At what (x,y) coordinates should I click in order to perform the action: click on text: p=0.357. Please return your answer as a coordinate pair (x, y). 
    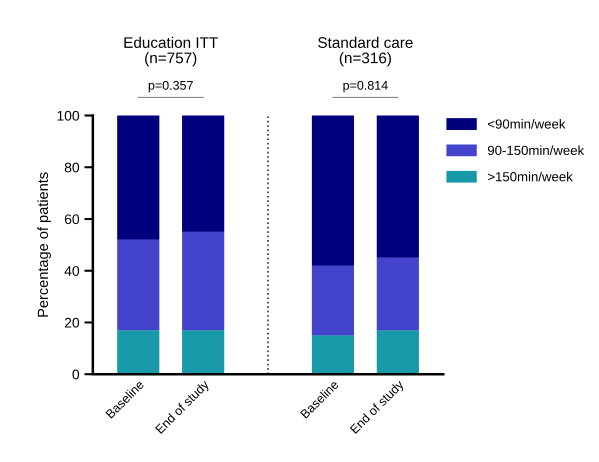
    Looking at the image, I should click on (170, 86).